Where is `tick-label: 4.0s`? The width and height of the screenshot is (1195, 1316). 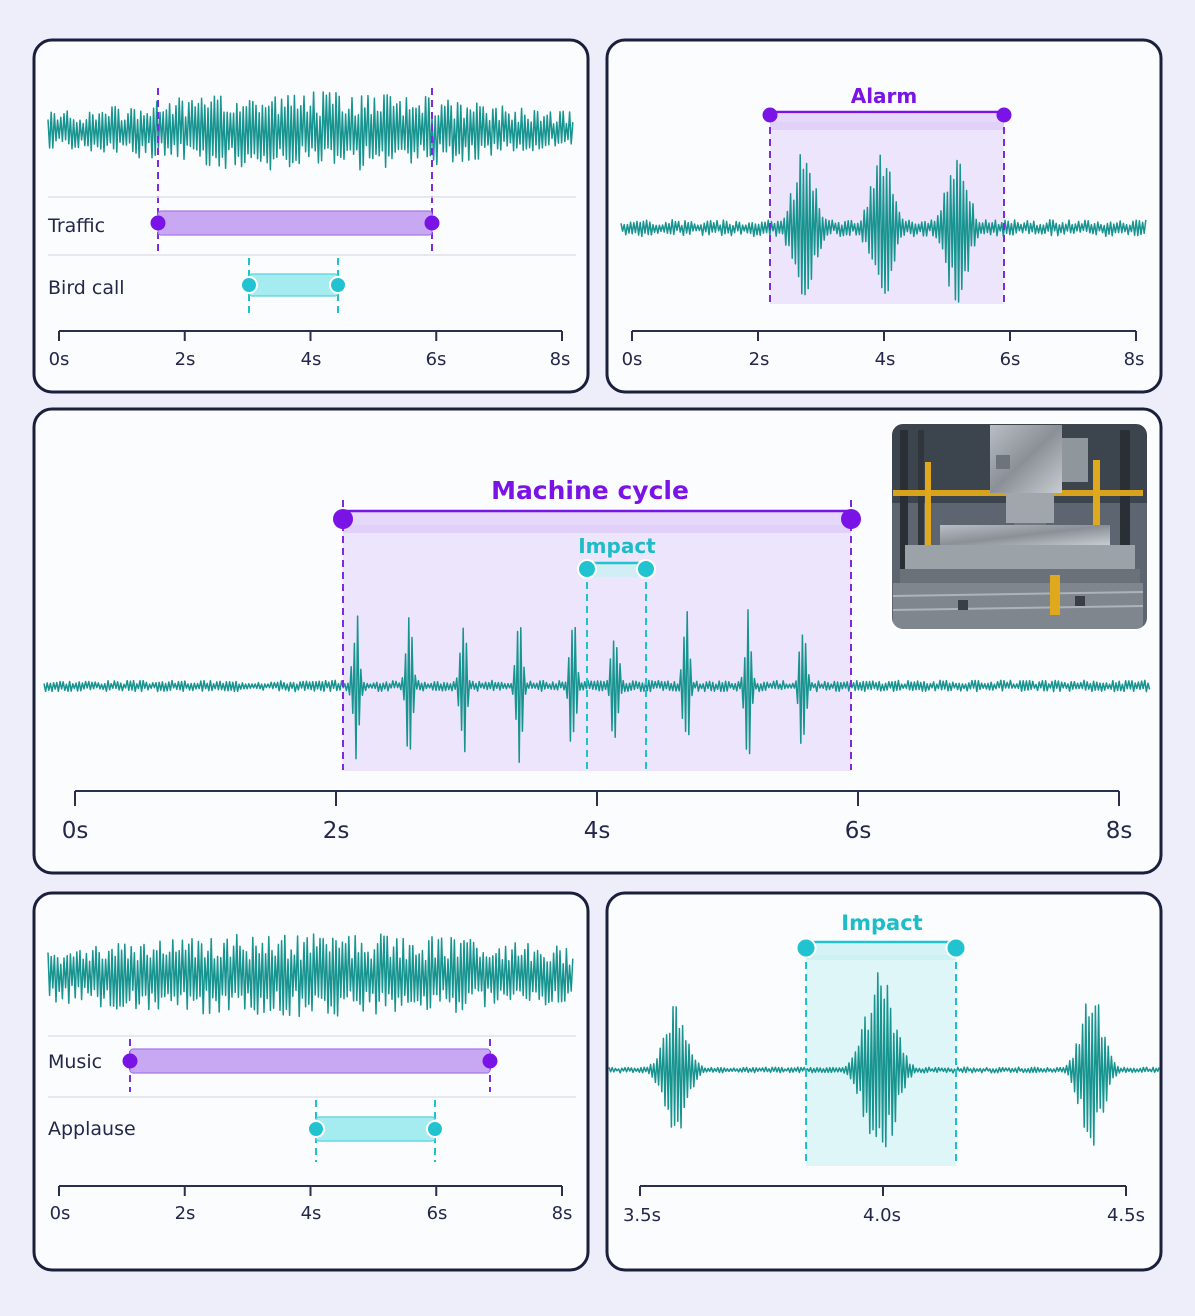 tick-label: 4.0s is located at coordinates (882, 1215).